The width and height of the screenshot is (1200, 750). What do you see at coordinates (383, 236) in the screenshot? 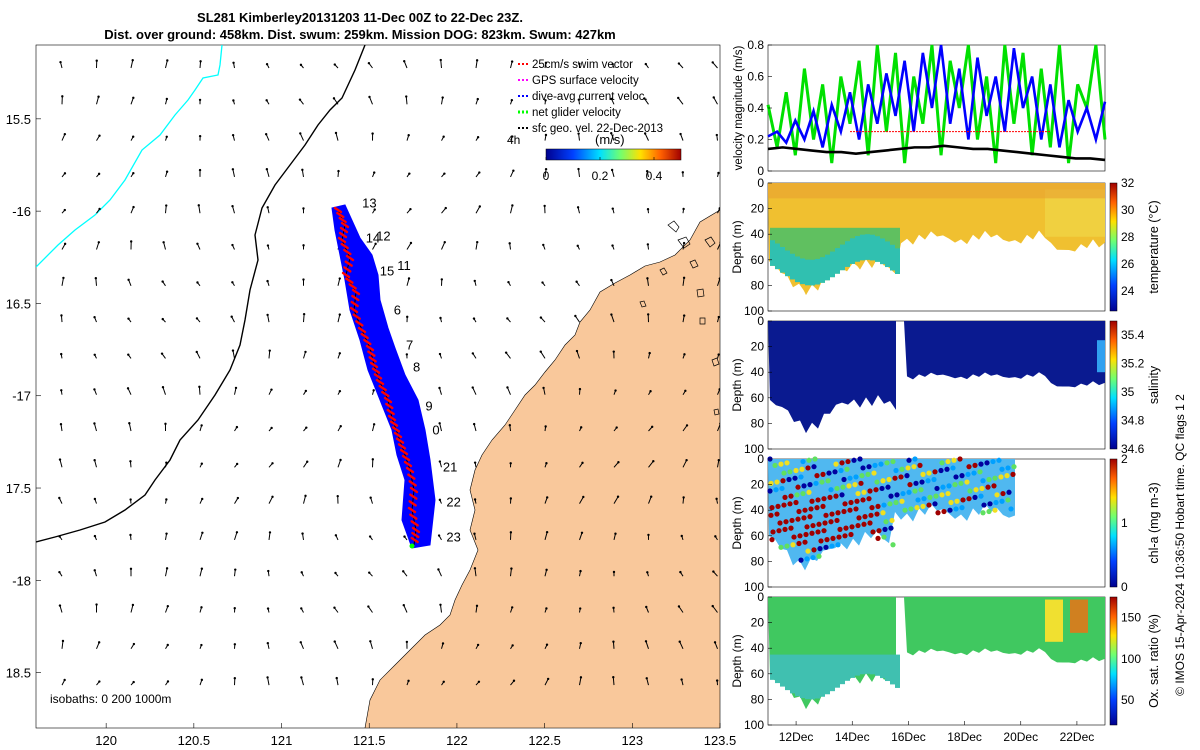
I see `track-day-label: 12` at bounding box center [383, 236].